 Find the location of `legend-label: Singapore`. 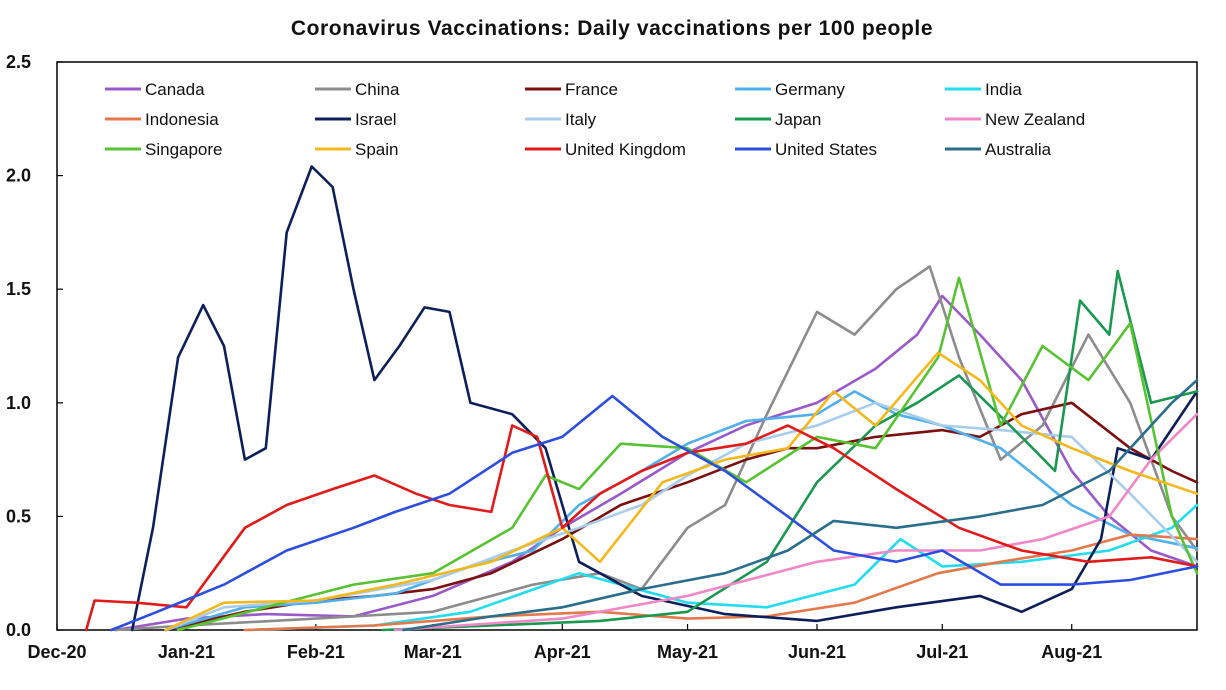

legend-label: Singapore is located at coordinates (184, 149).